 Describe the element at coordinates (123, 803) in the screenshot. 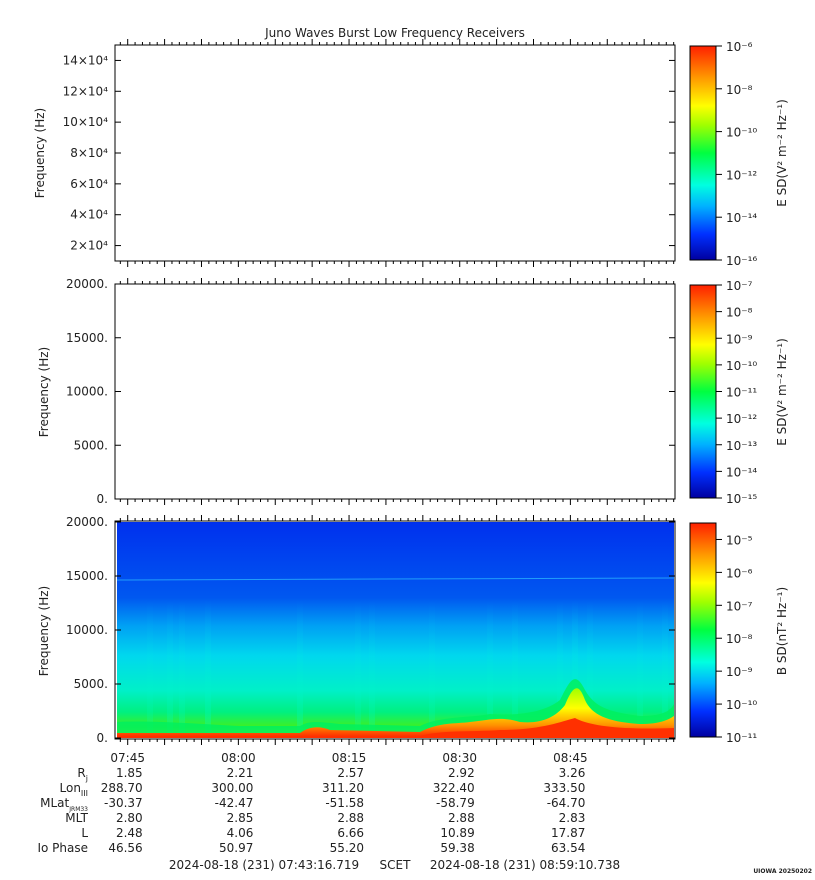

I see `ephemeris-value: -30.37` at that location.